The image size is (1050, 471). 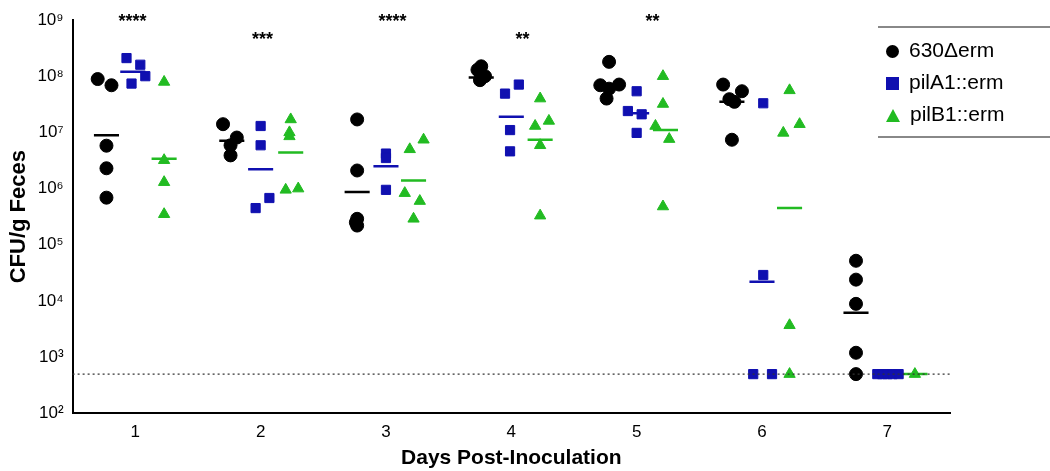 What do you see at coordinates (762, 432) in the screenshot?
I see `x-tick-label: 6` at bounding box center [762, 432].